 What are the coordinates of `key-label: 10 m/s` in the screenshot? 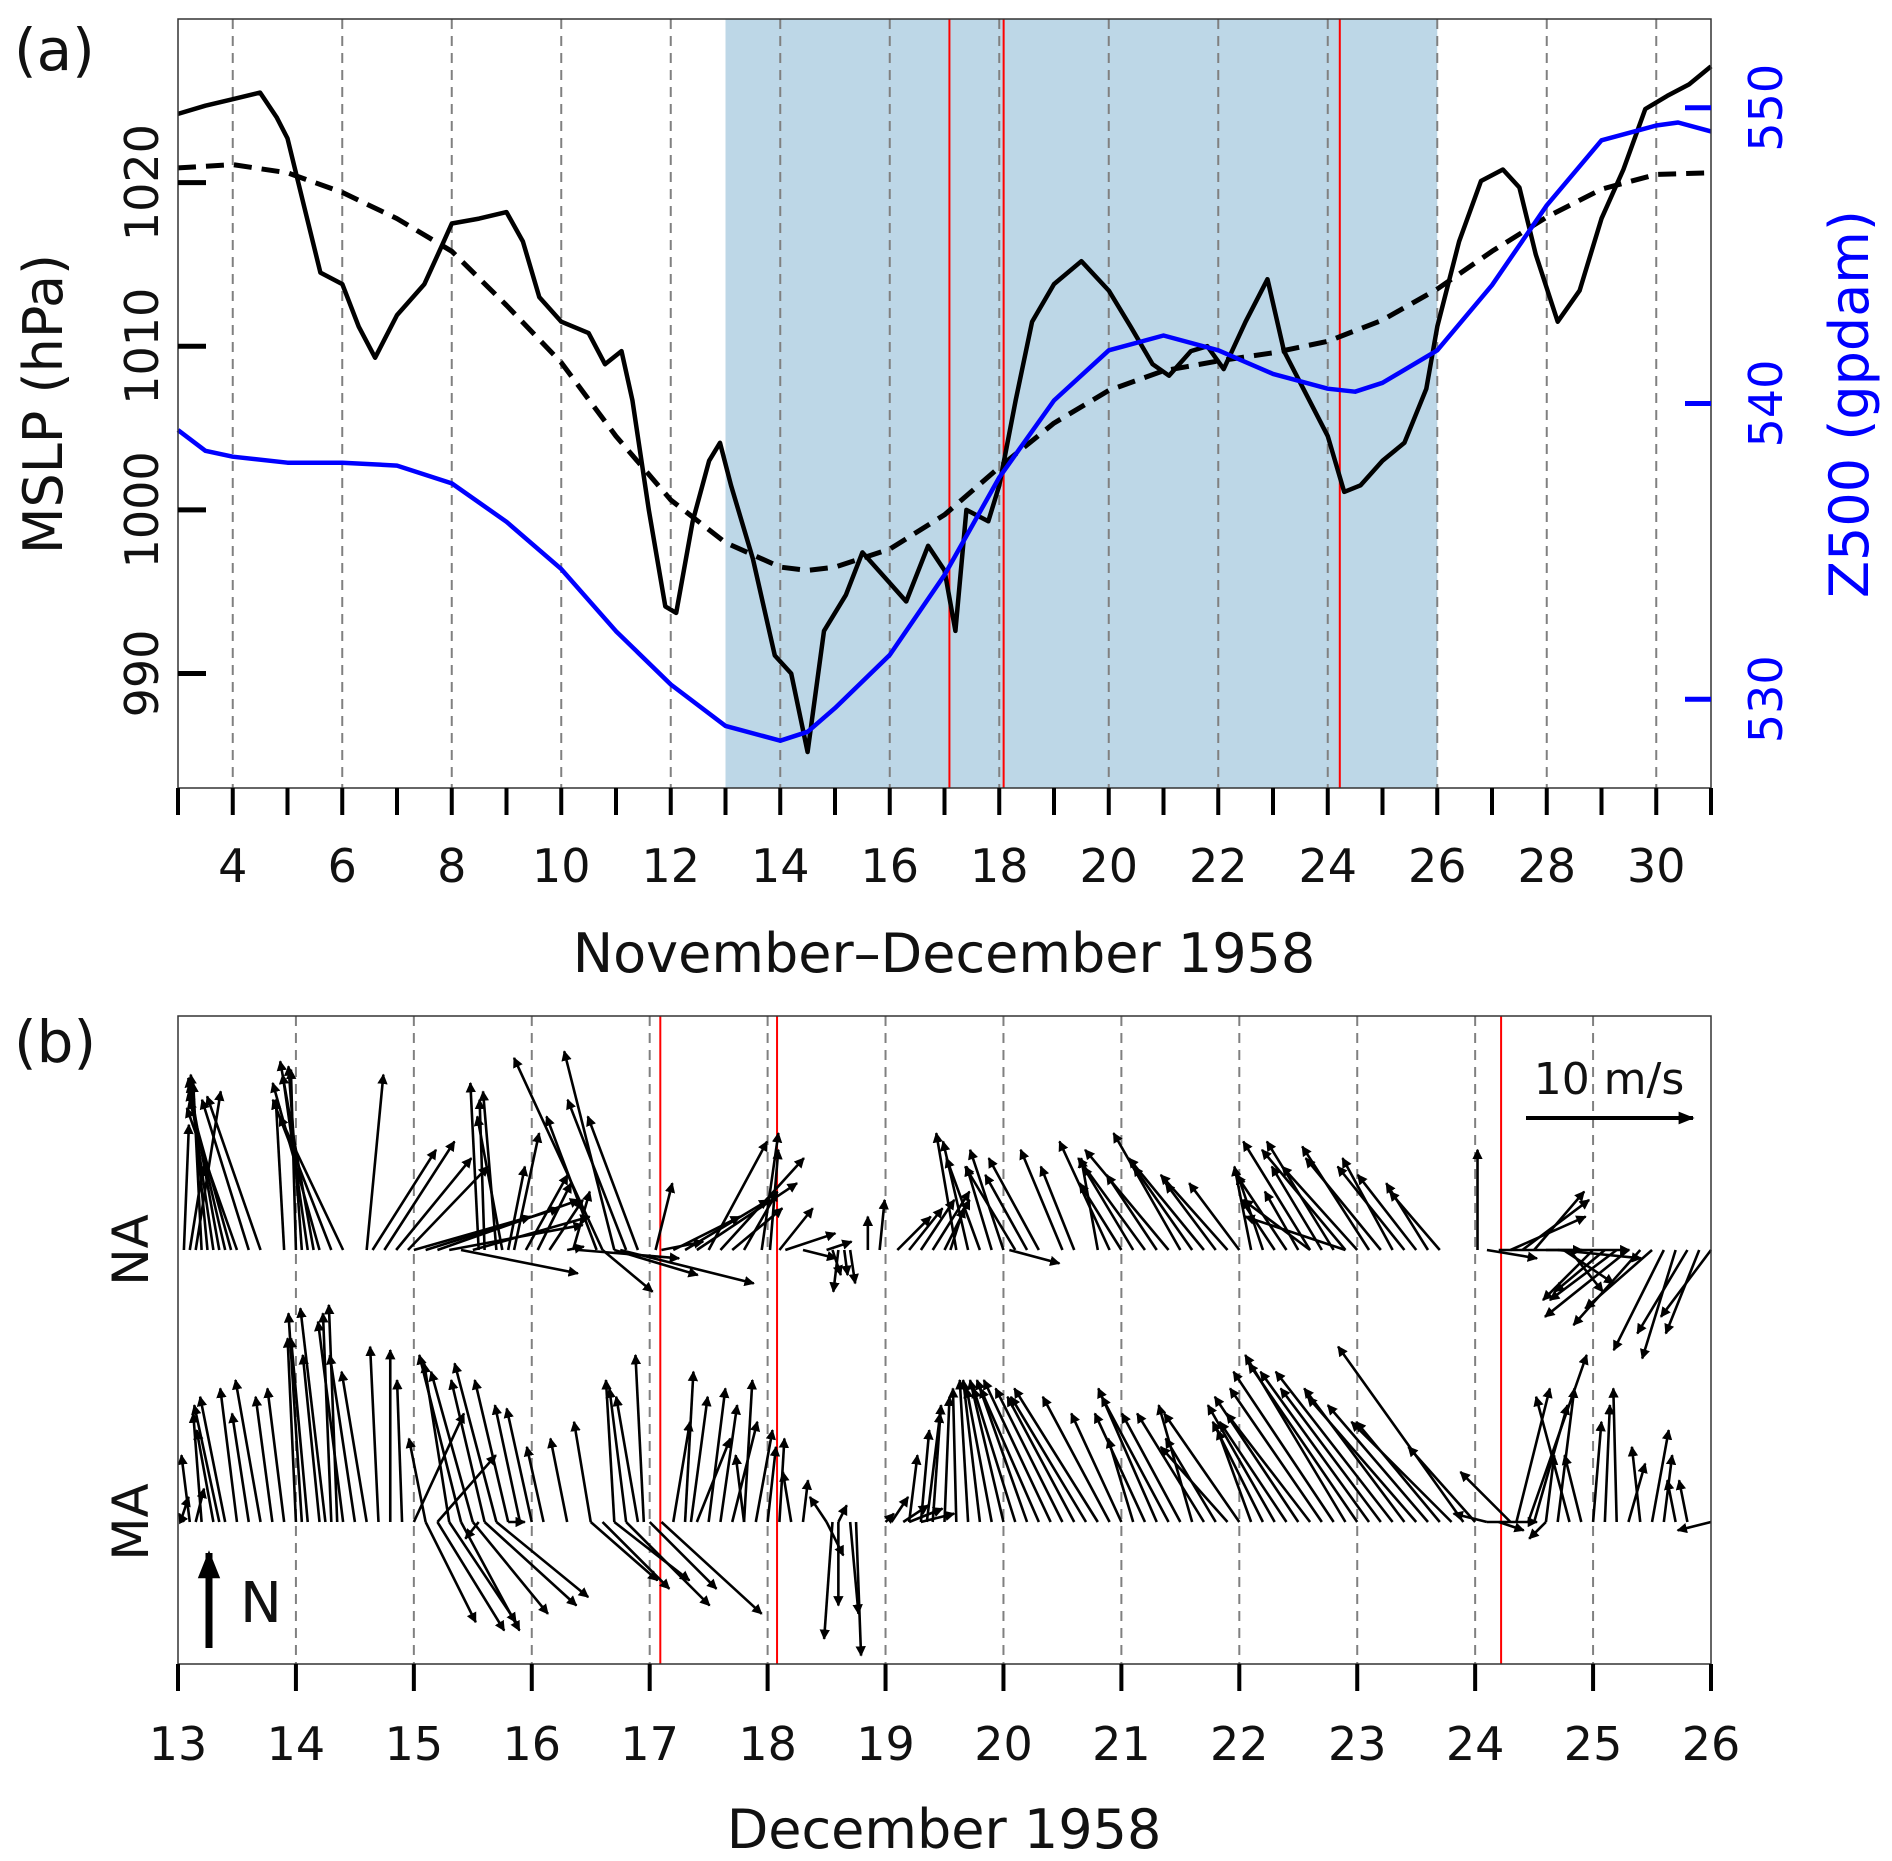 It's located at (1609, 1079).